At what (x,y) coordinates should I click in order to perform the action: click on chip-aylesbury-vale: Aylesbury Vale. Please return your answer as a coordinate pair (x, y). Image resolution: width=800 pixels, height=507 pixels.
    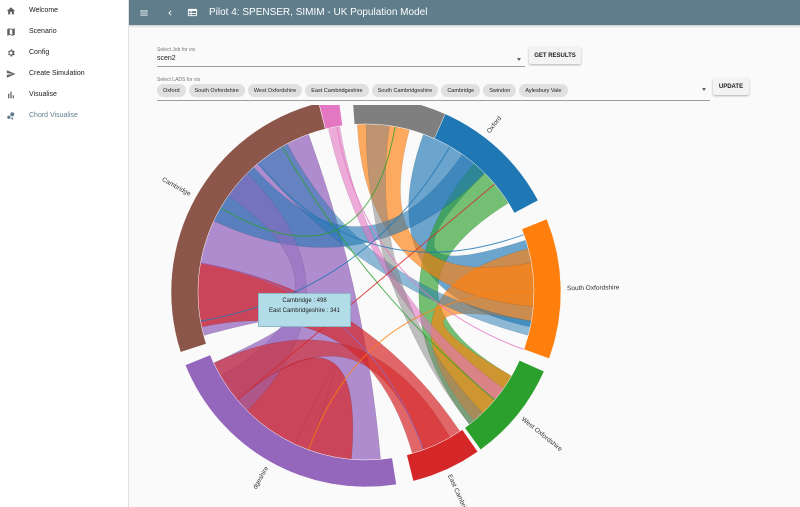
    Looking at the image, I should click on (543, 90).